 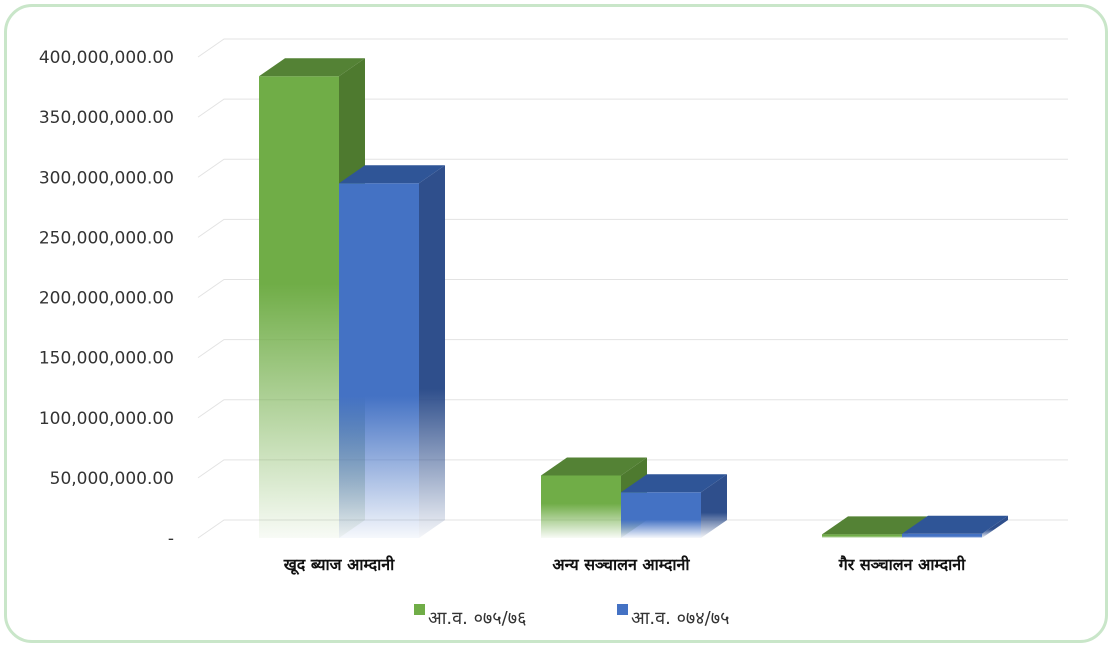 I want to click on legend-label: आ.व. ०७५/७६, so click(x=477, y=618).